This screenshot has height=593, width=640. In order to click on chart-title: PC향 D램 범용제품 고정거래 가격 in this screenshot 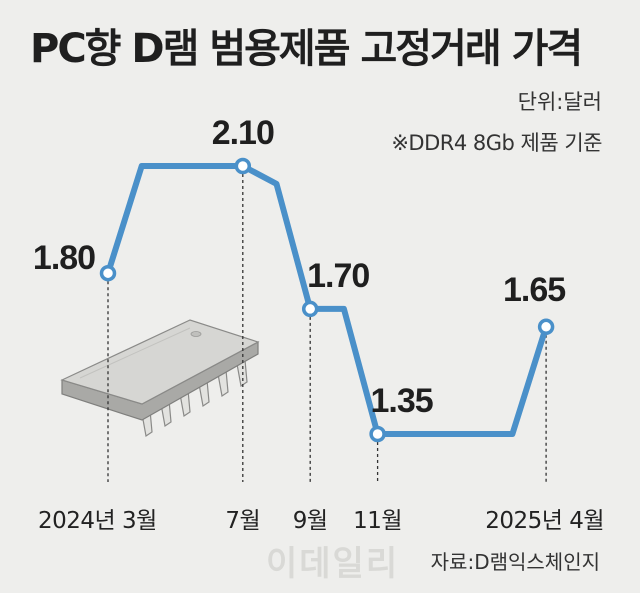, I will do `click(306, 49)`.